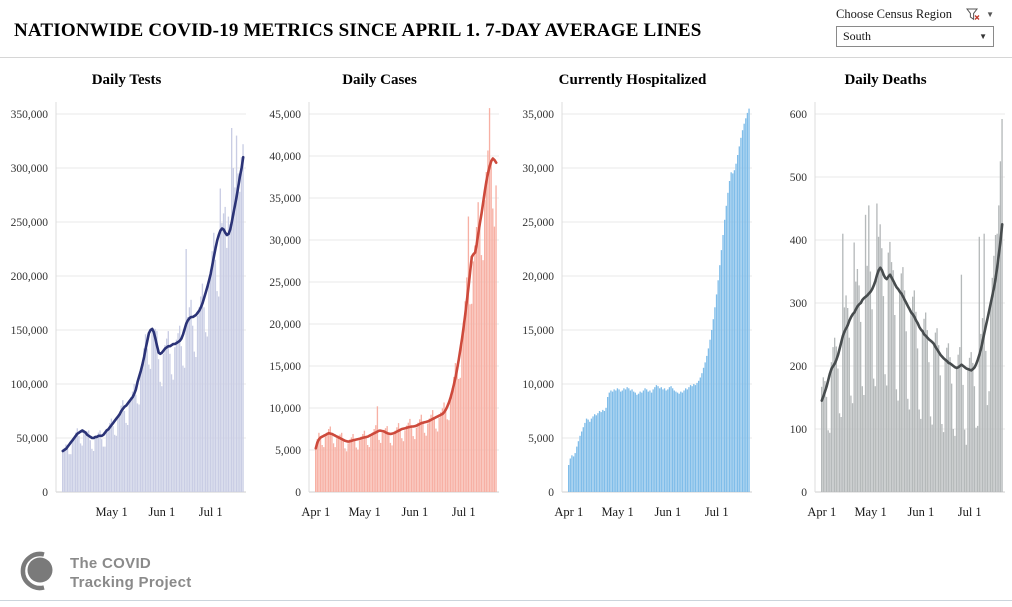 Image resolution: width=1012 pixels, height=607 pixels. I want to click on y-tick-label: 250,000, so click(30, 223).